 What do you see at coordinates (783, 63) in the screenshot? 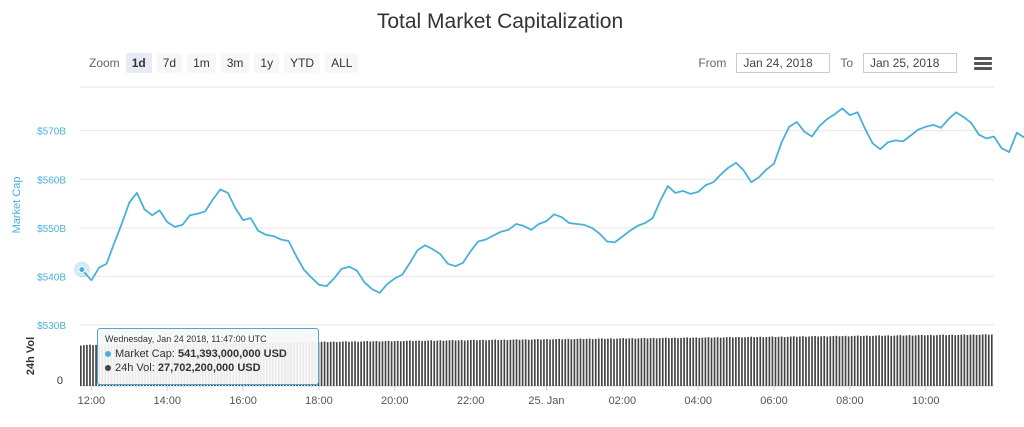
I see `from-date-input` at bounding box center [783, 63].